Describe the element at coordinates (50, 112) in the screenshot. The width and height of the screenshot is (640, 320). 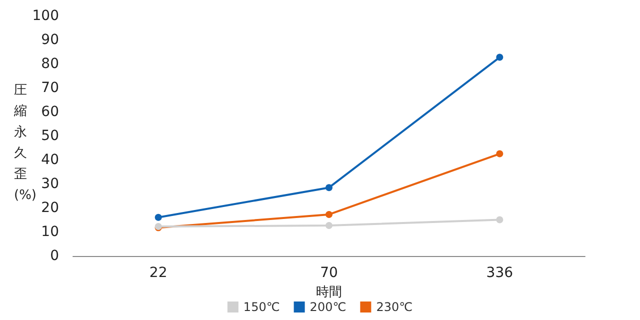
I see `y-tick-label: 60` at that location.